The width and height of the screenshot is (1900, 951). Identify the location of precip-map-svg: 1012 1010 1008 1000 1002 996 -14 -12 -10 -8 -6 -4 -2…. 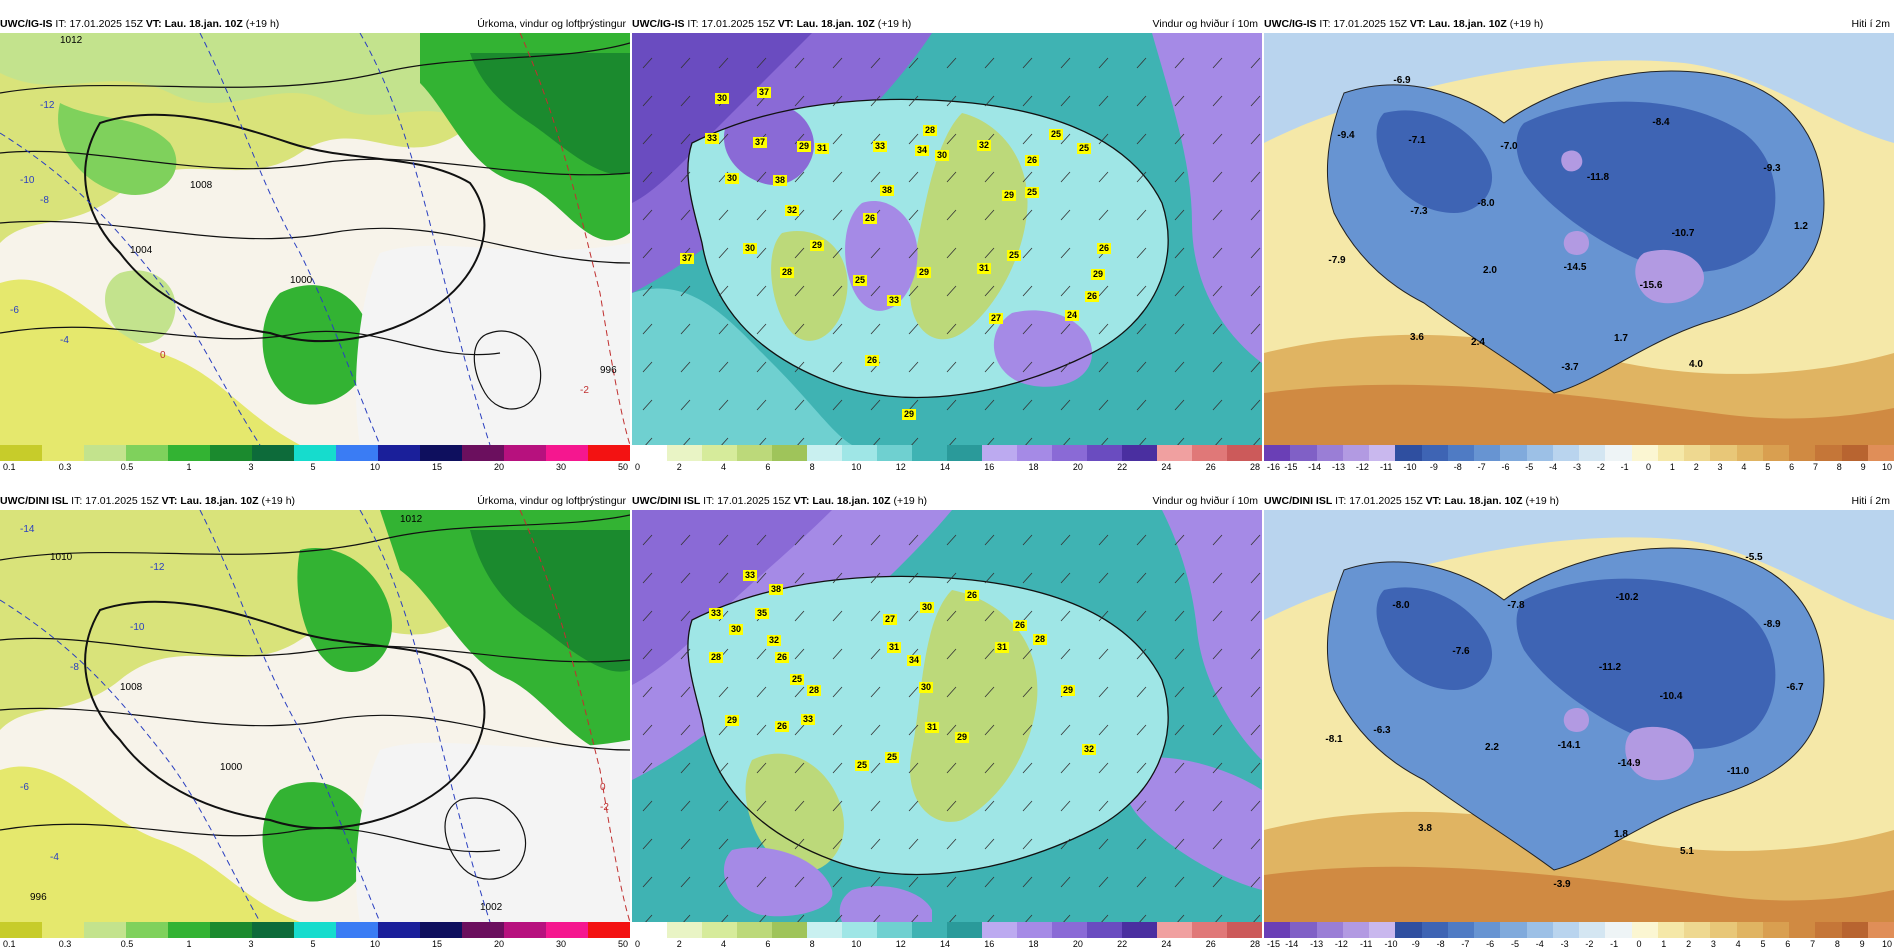
(315, 716).